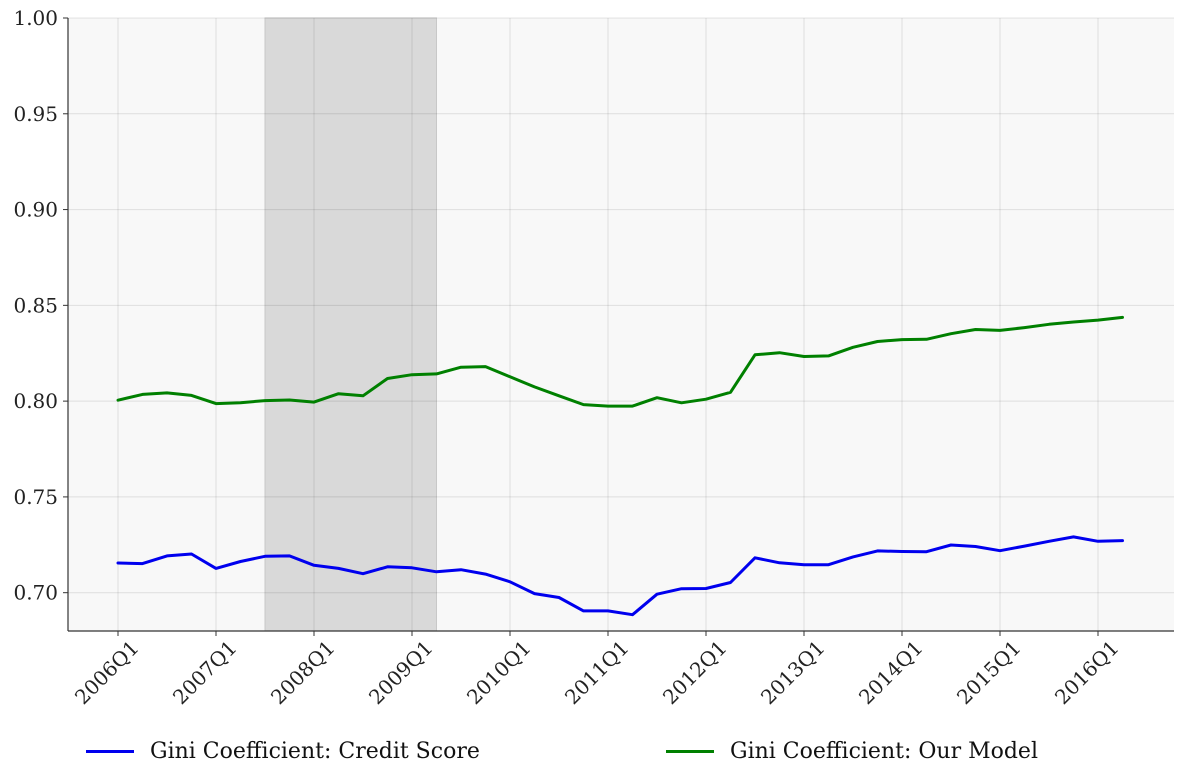 Image resolution: width=1184 pixels, height=783 pixels. Describe the element at coordinates (884, 751) in the screenshot. I see `legend-label-our-model: Gini Coefficient: Our Model` at that location.